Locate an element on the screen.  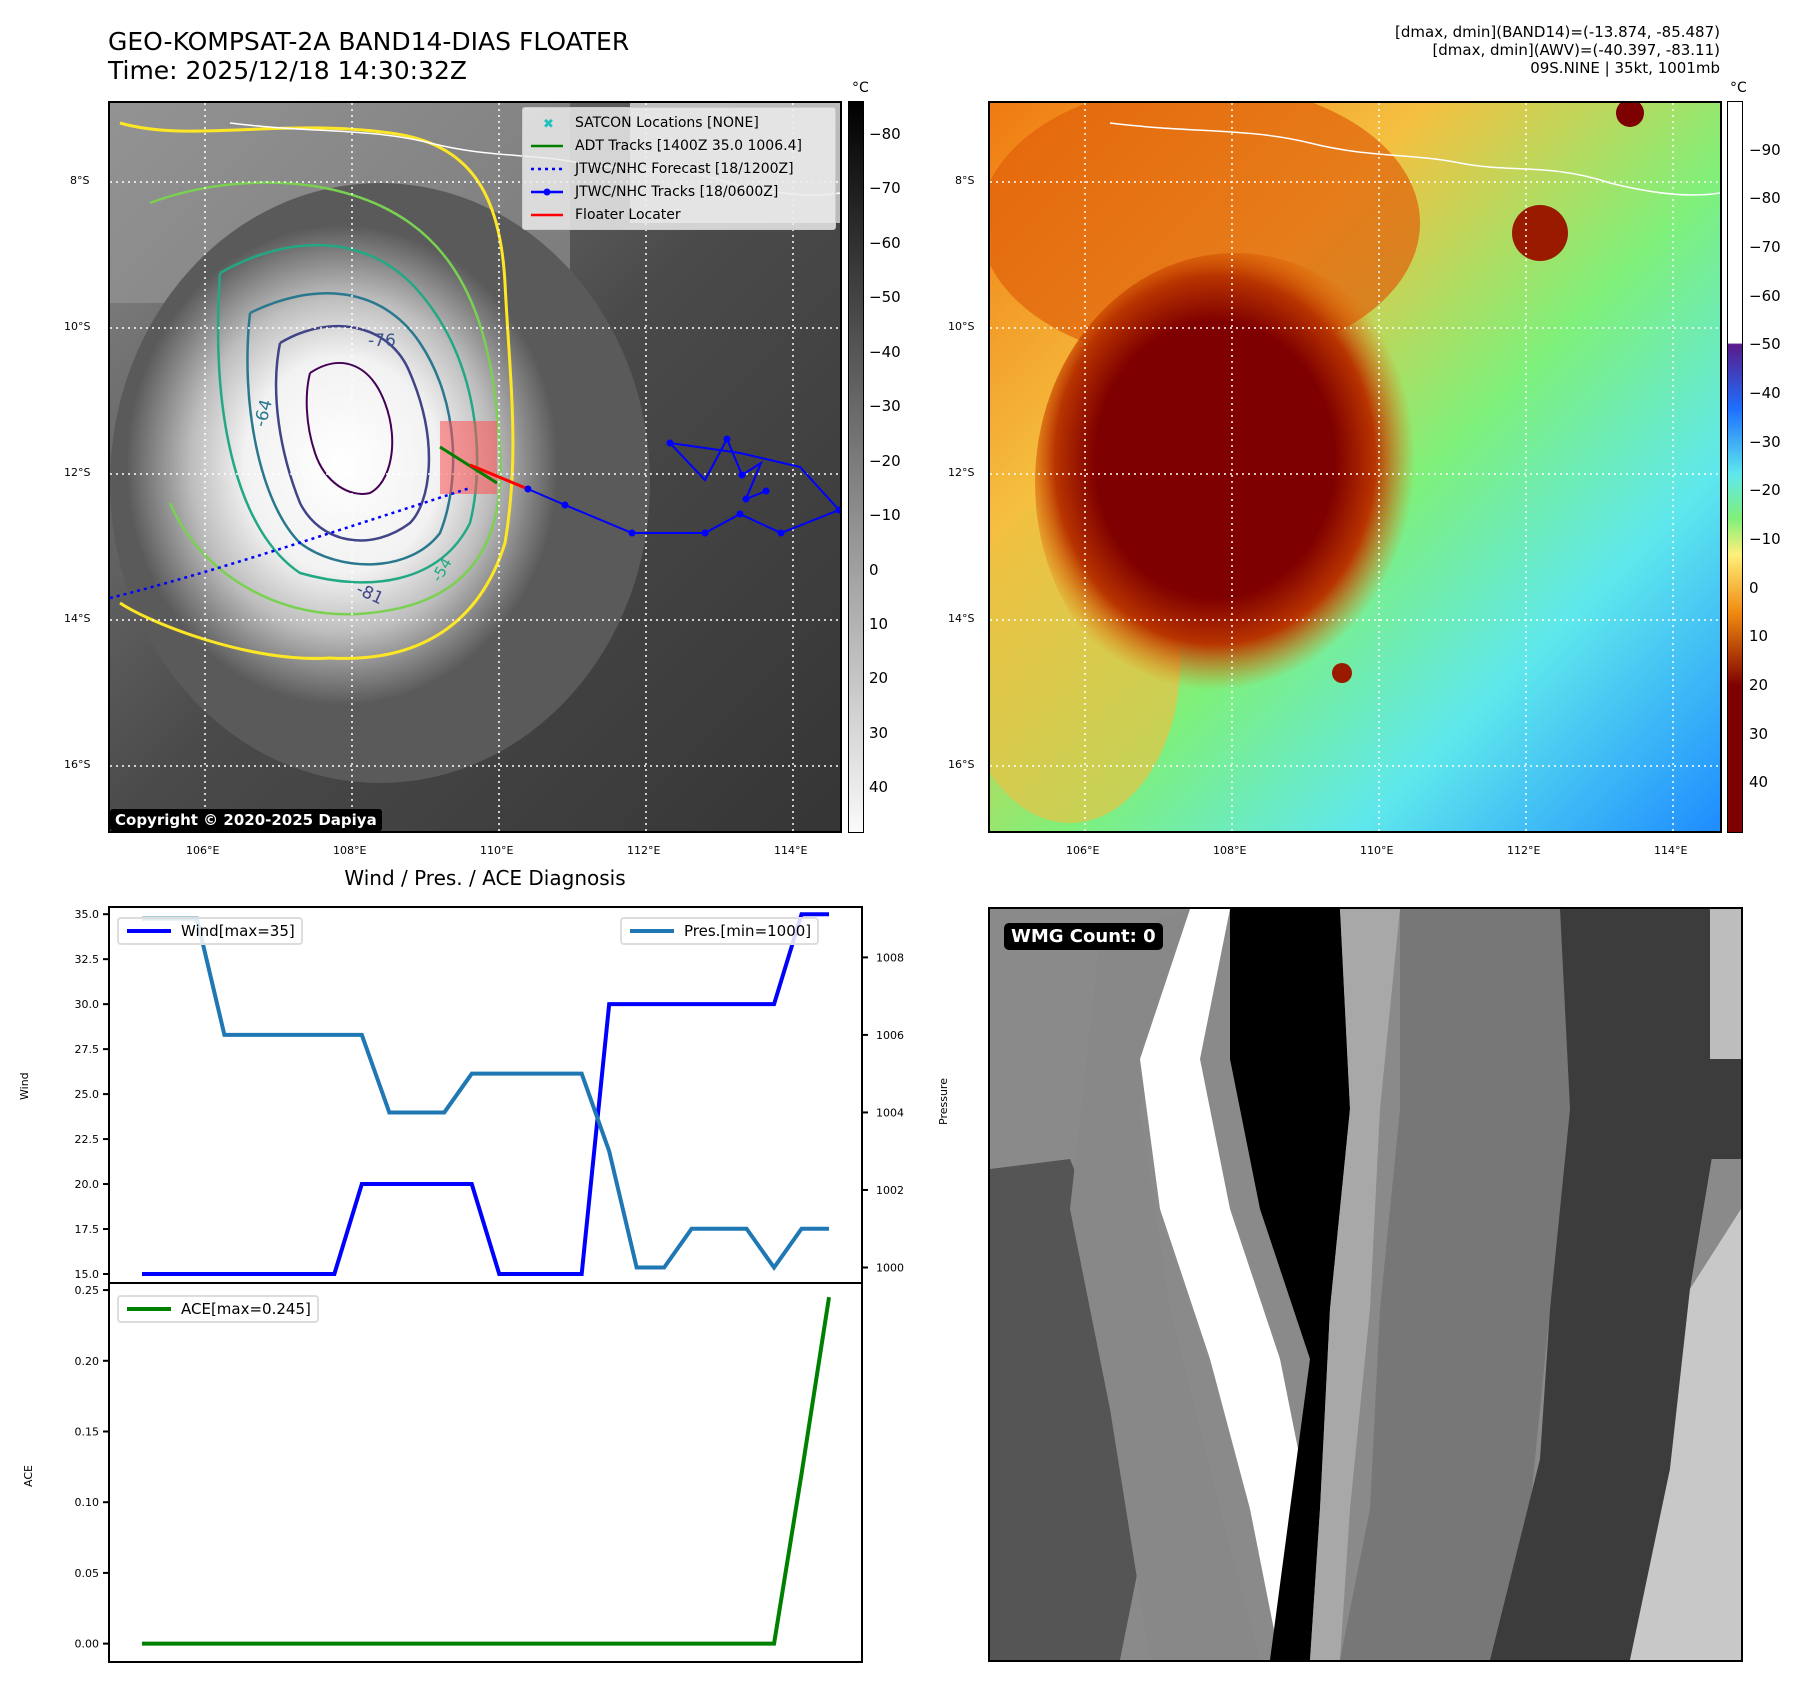
y-tick-label: 20.0 is located at coordinates (87, 1184).